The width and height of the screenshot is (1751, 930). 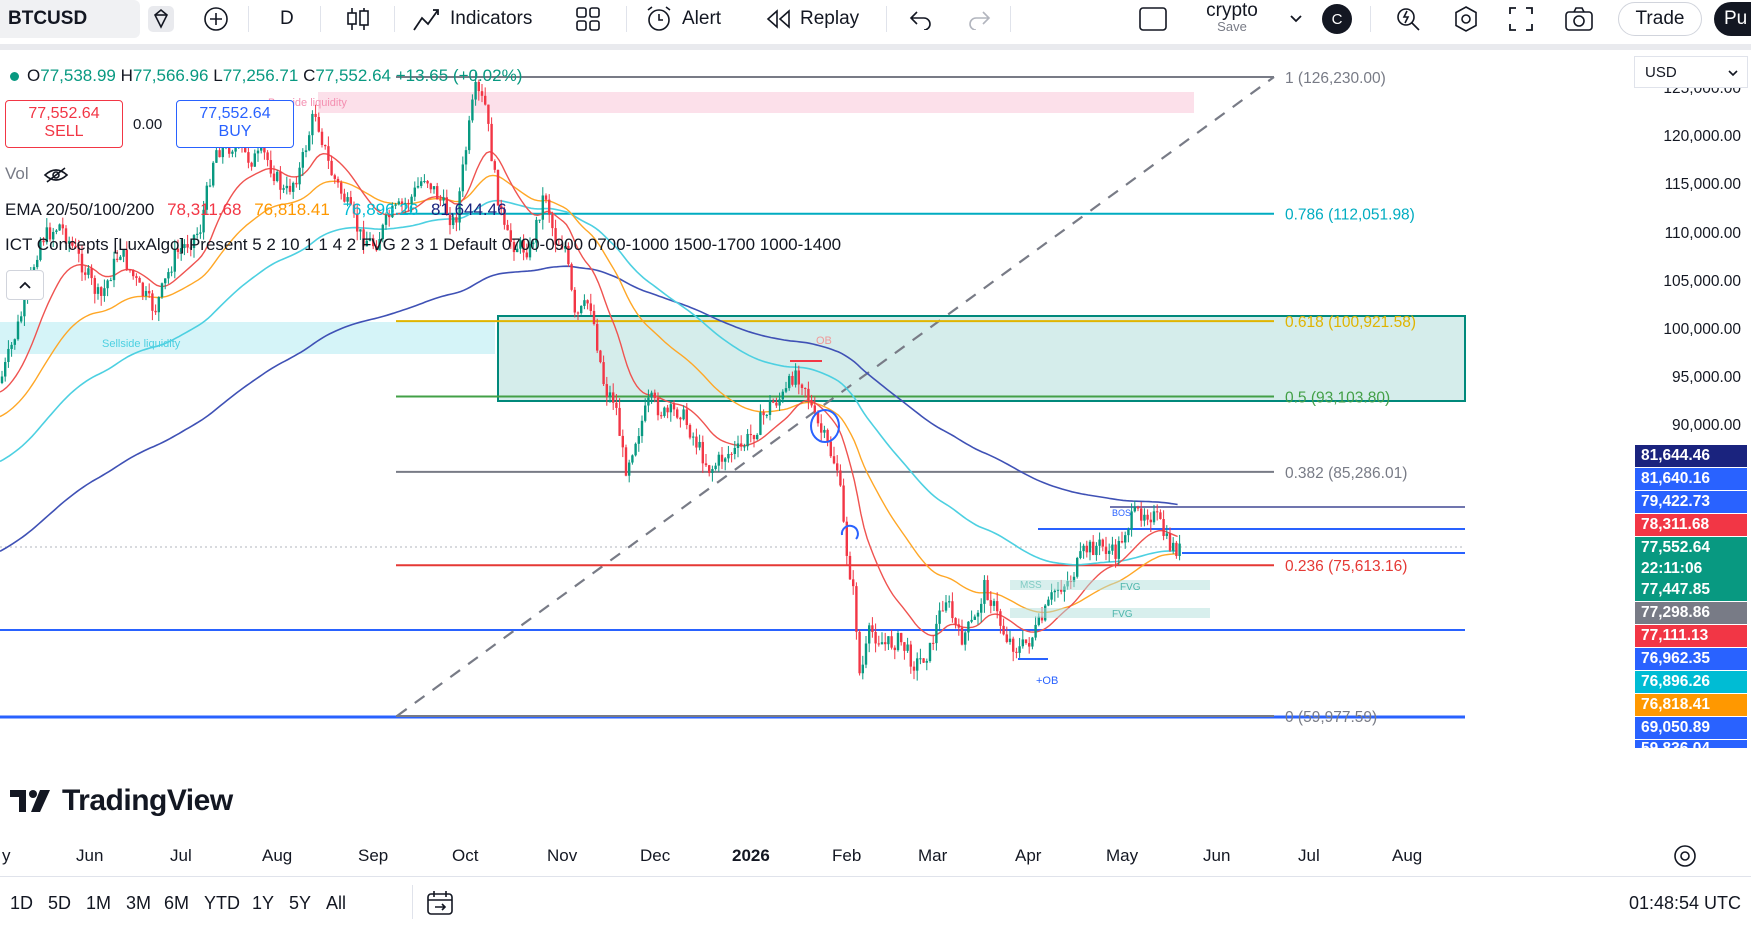 What do you see at coordinates (37, 174) in the screenshot?
I see `volume-legend: Vol` at bounding box center [37, 174].